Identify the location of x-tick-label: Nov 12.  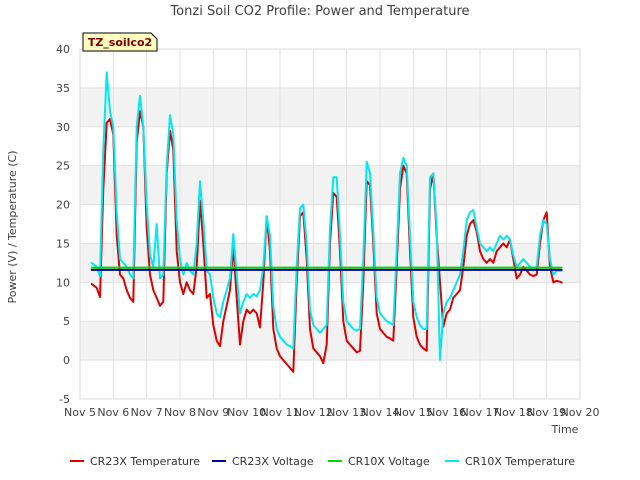
(313, 412).